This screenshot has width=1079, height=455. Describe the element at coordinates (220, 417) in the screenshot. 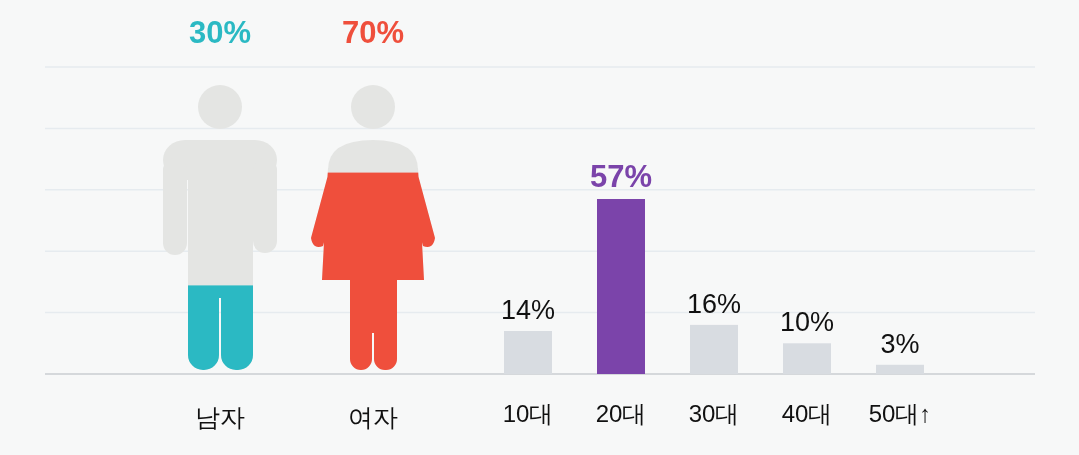

I see `category-label: 남자` at that location.